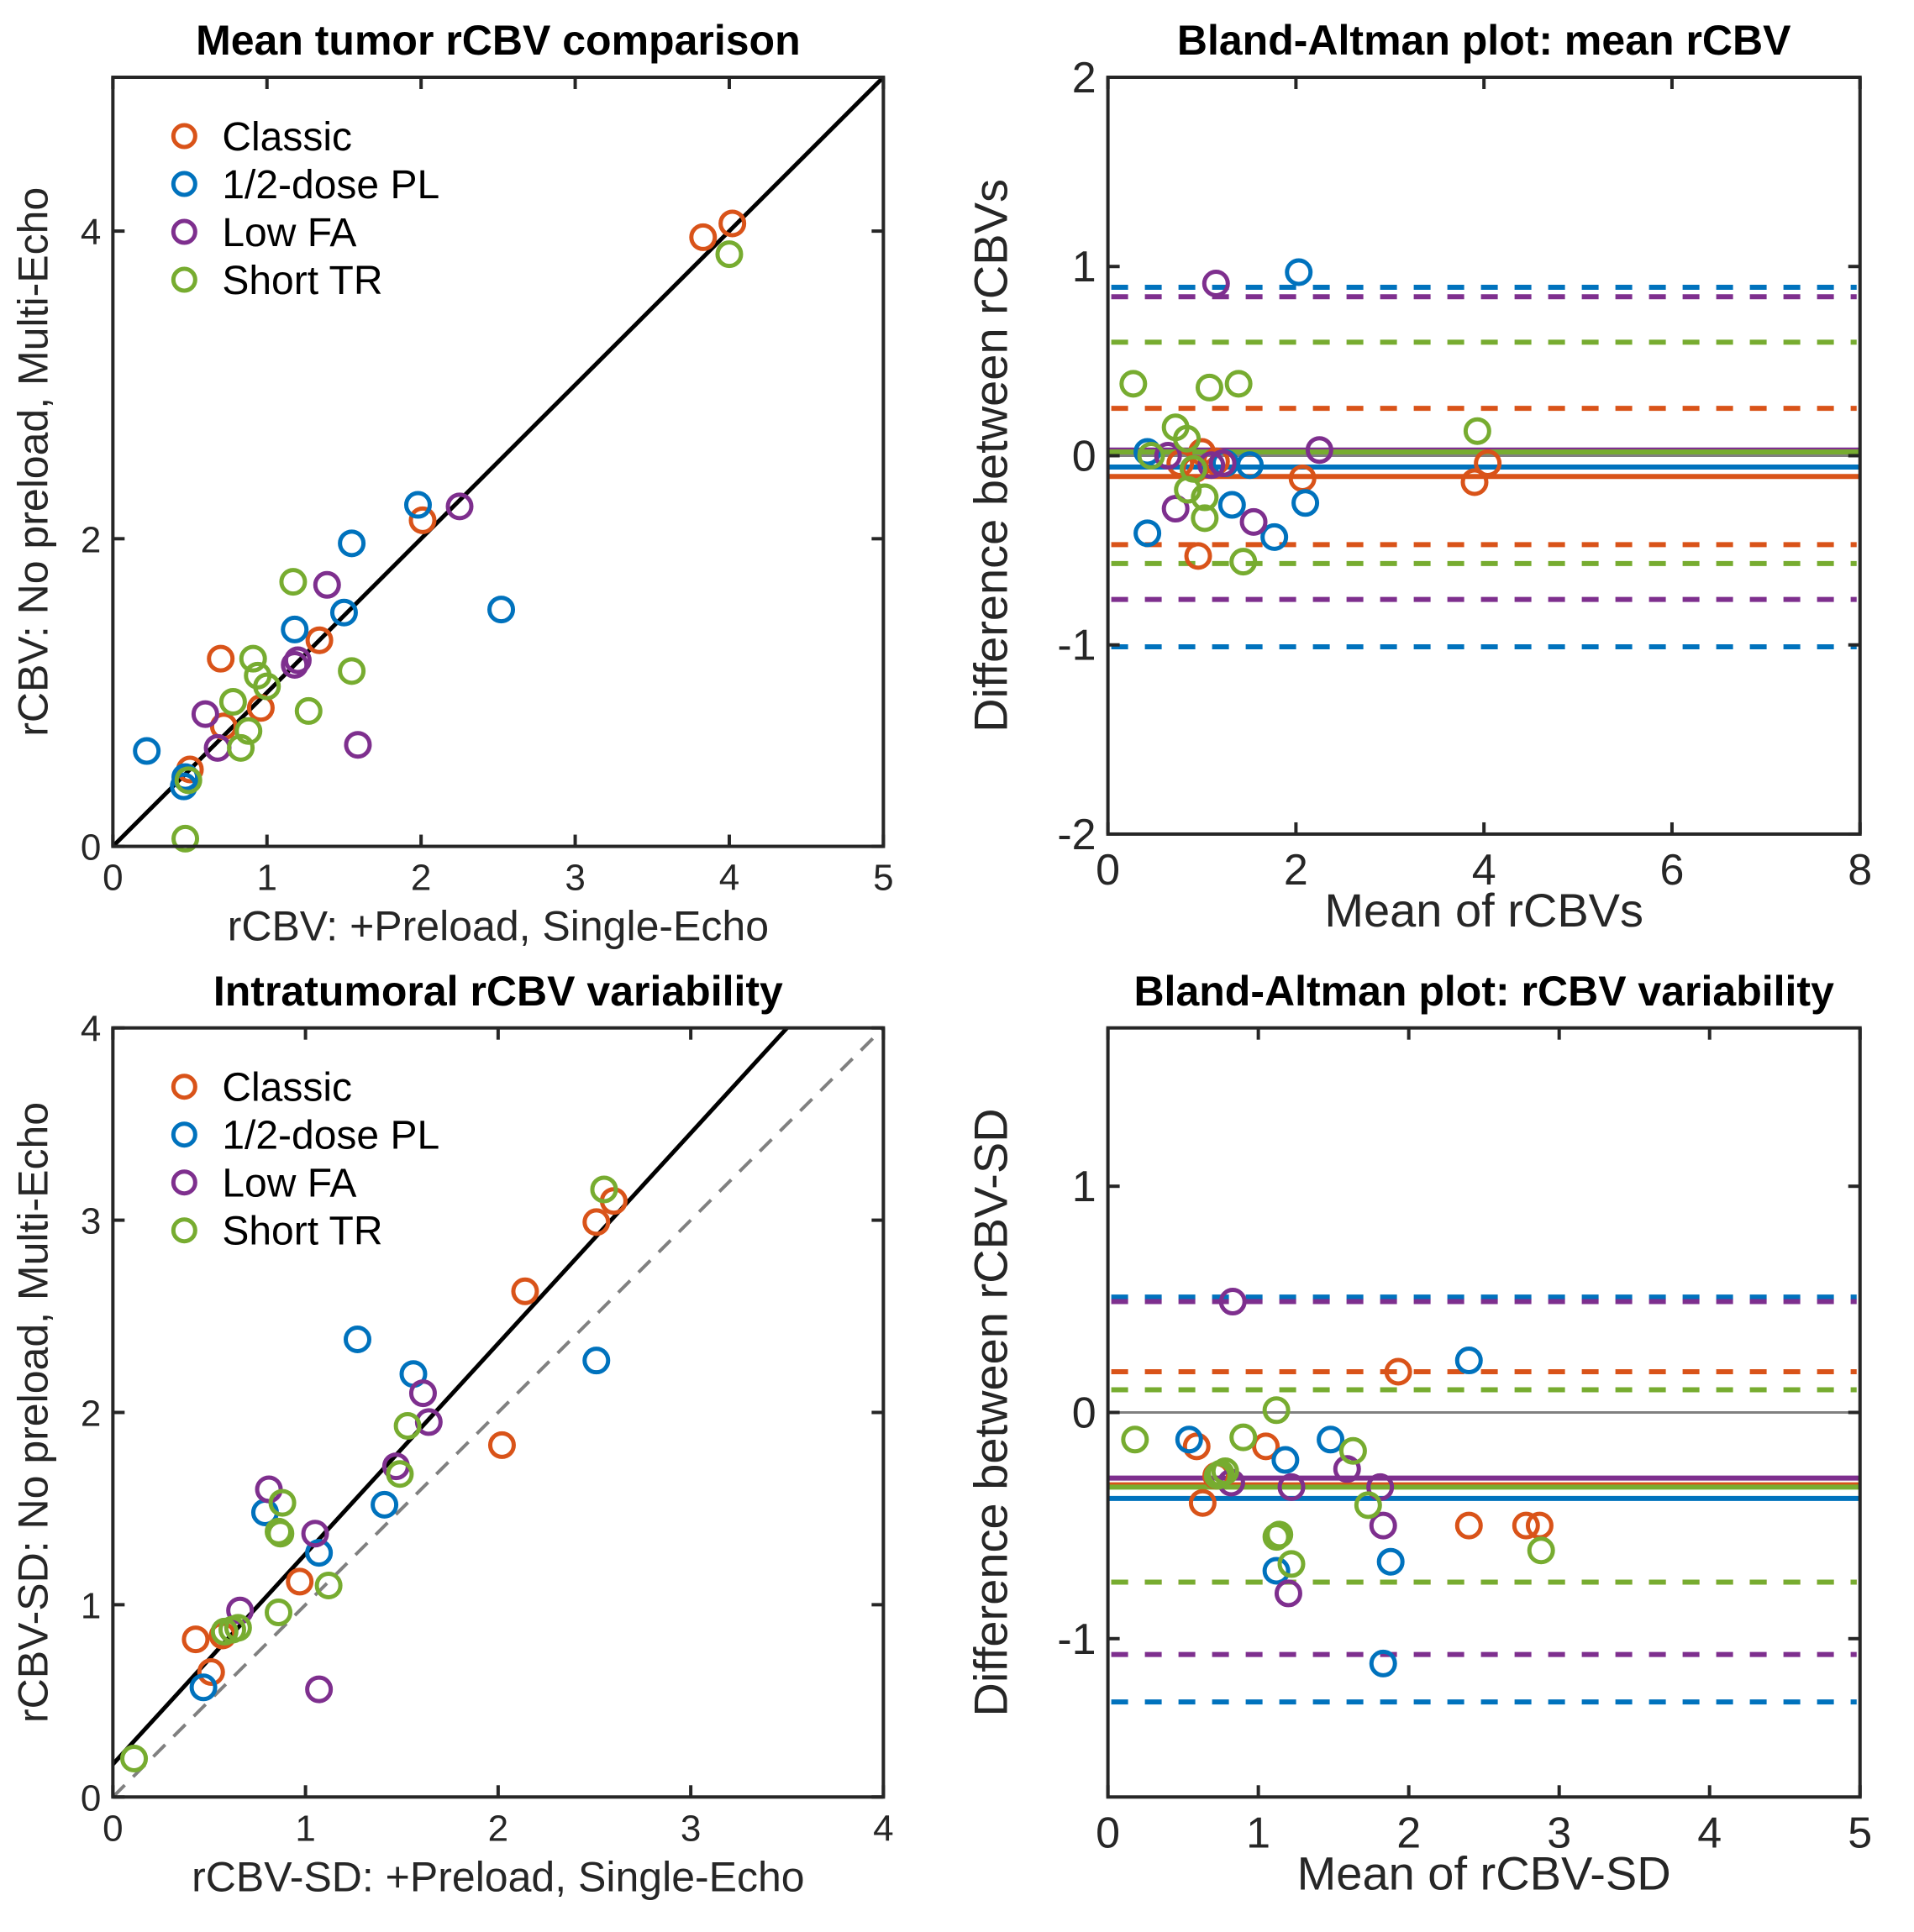 The width and height of the screenshot is (1914, 1932). What do you see at coordinates (499, 1876) in the screenshot?
I see `x-axis-label: rCBV-SD: +Preload, Single-Echo` at bounding box center [499, 1876].